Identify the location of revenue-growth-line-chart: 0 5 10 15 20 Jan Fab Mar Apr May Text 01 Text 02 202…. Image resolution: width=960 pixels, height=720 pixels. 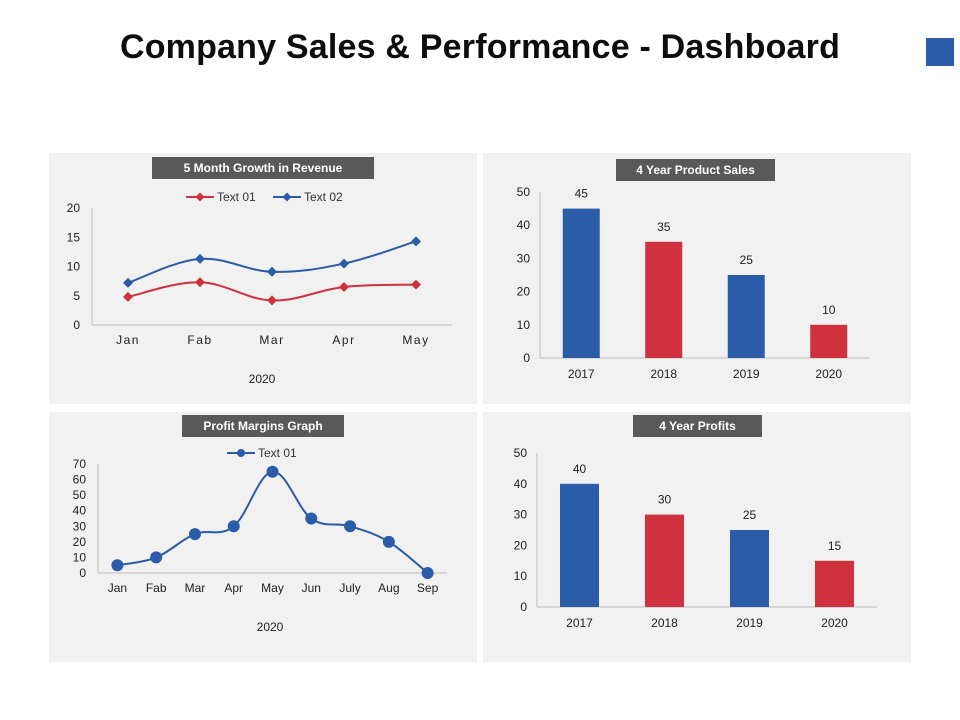
(259, 288).